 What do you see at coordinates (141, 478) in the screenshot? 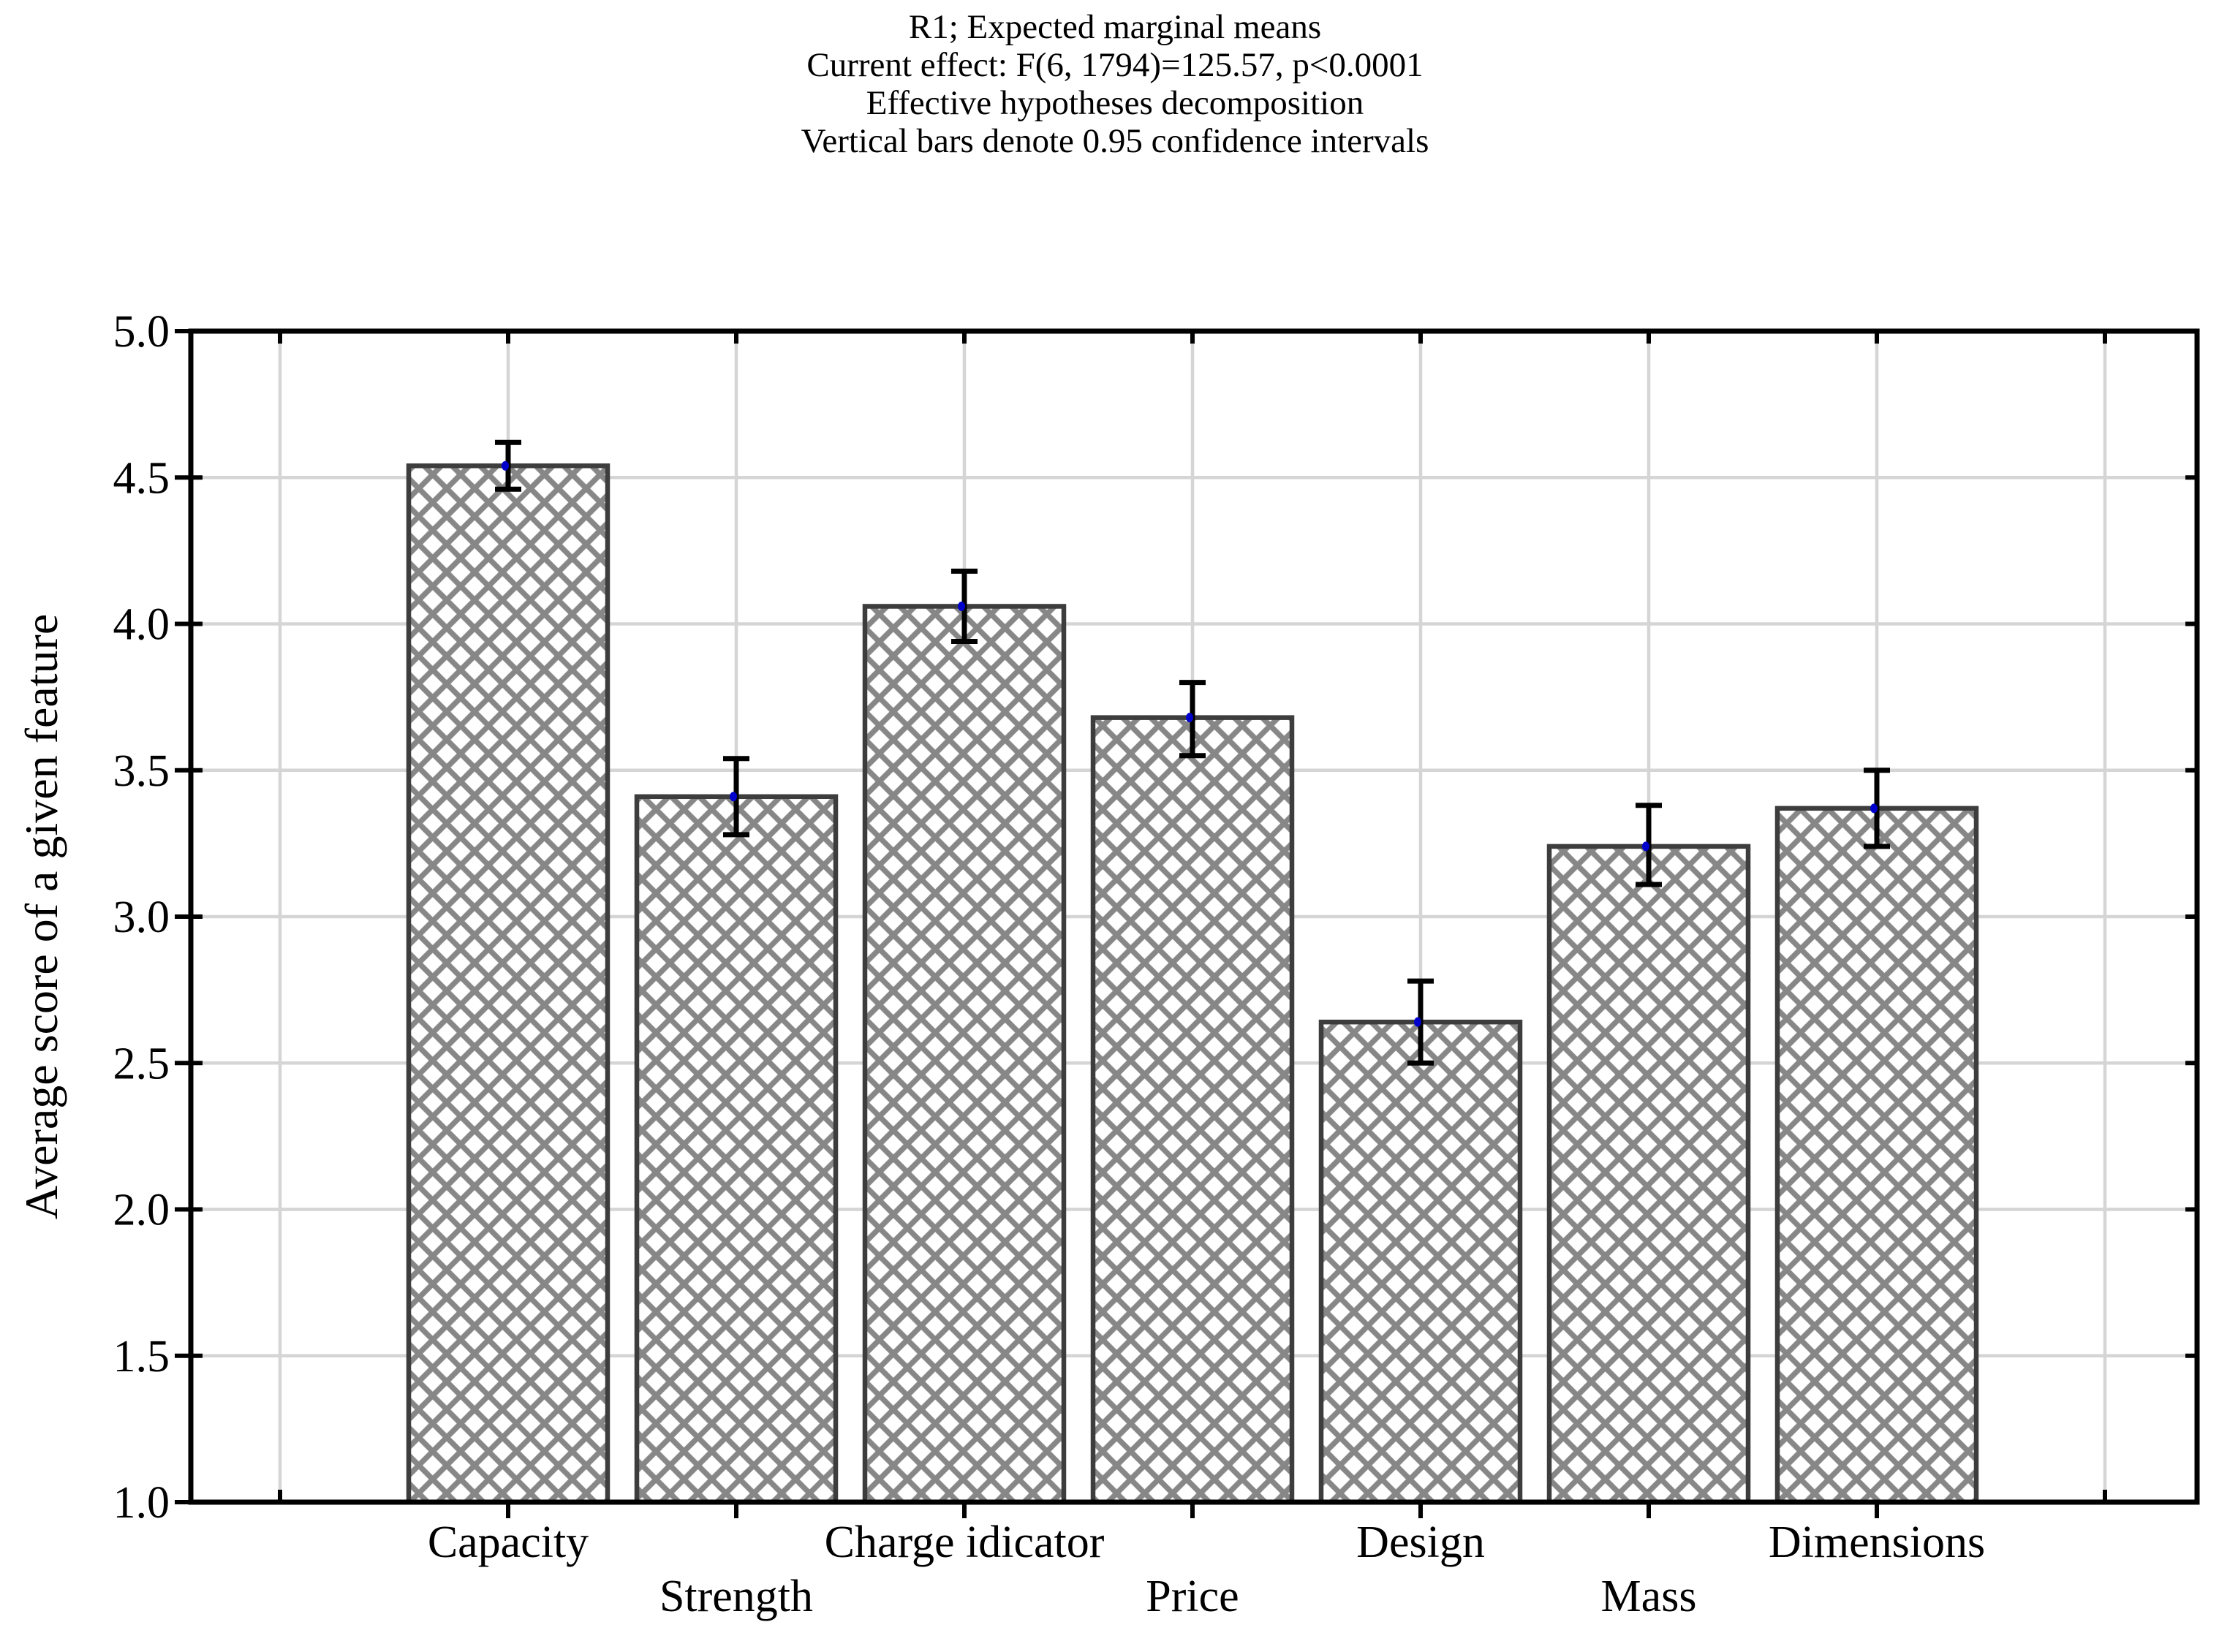
I see `y-tick-label-4-5: 4.5` at bounding box center [141, 478].